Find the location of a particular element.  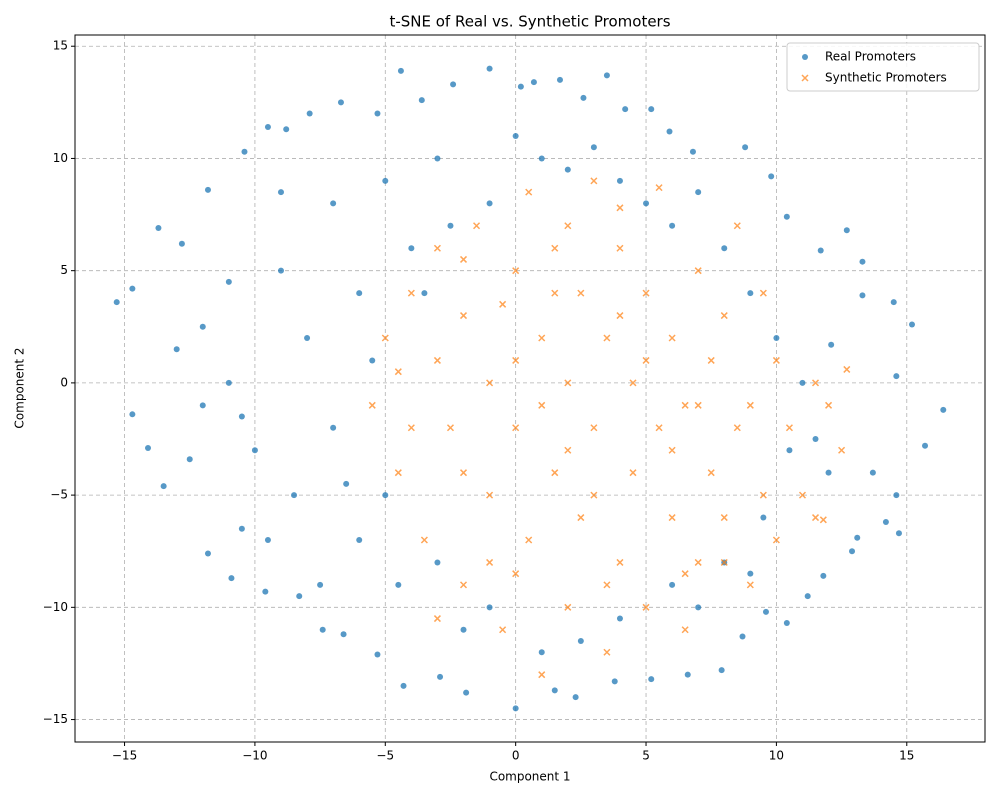

y-tick-label: −5 is located at coordinates (59, 495).